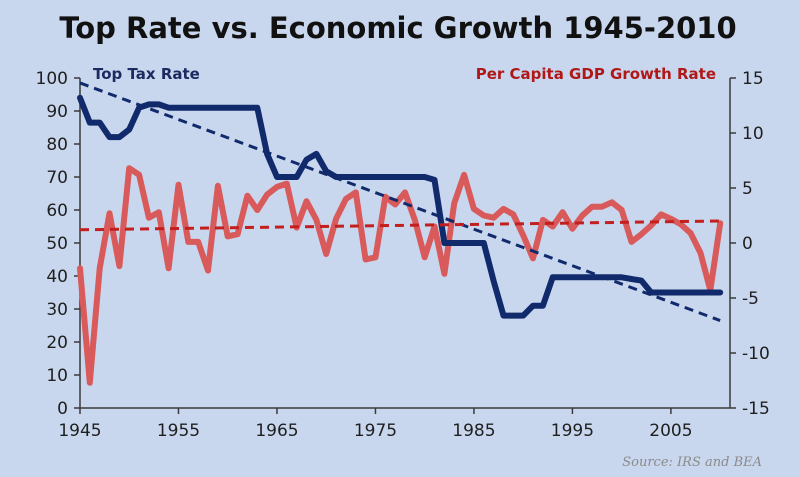 The width and height of the screenshot is (800, 477). I want to click on left-tick-label: 100, so click(52, 79).